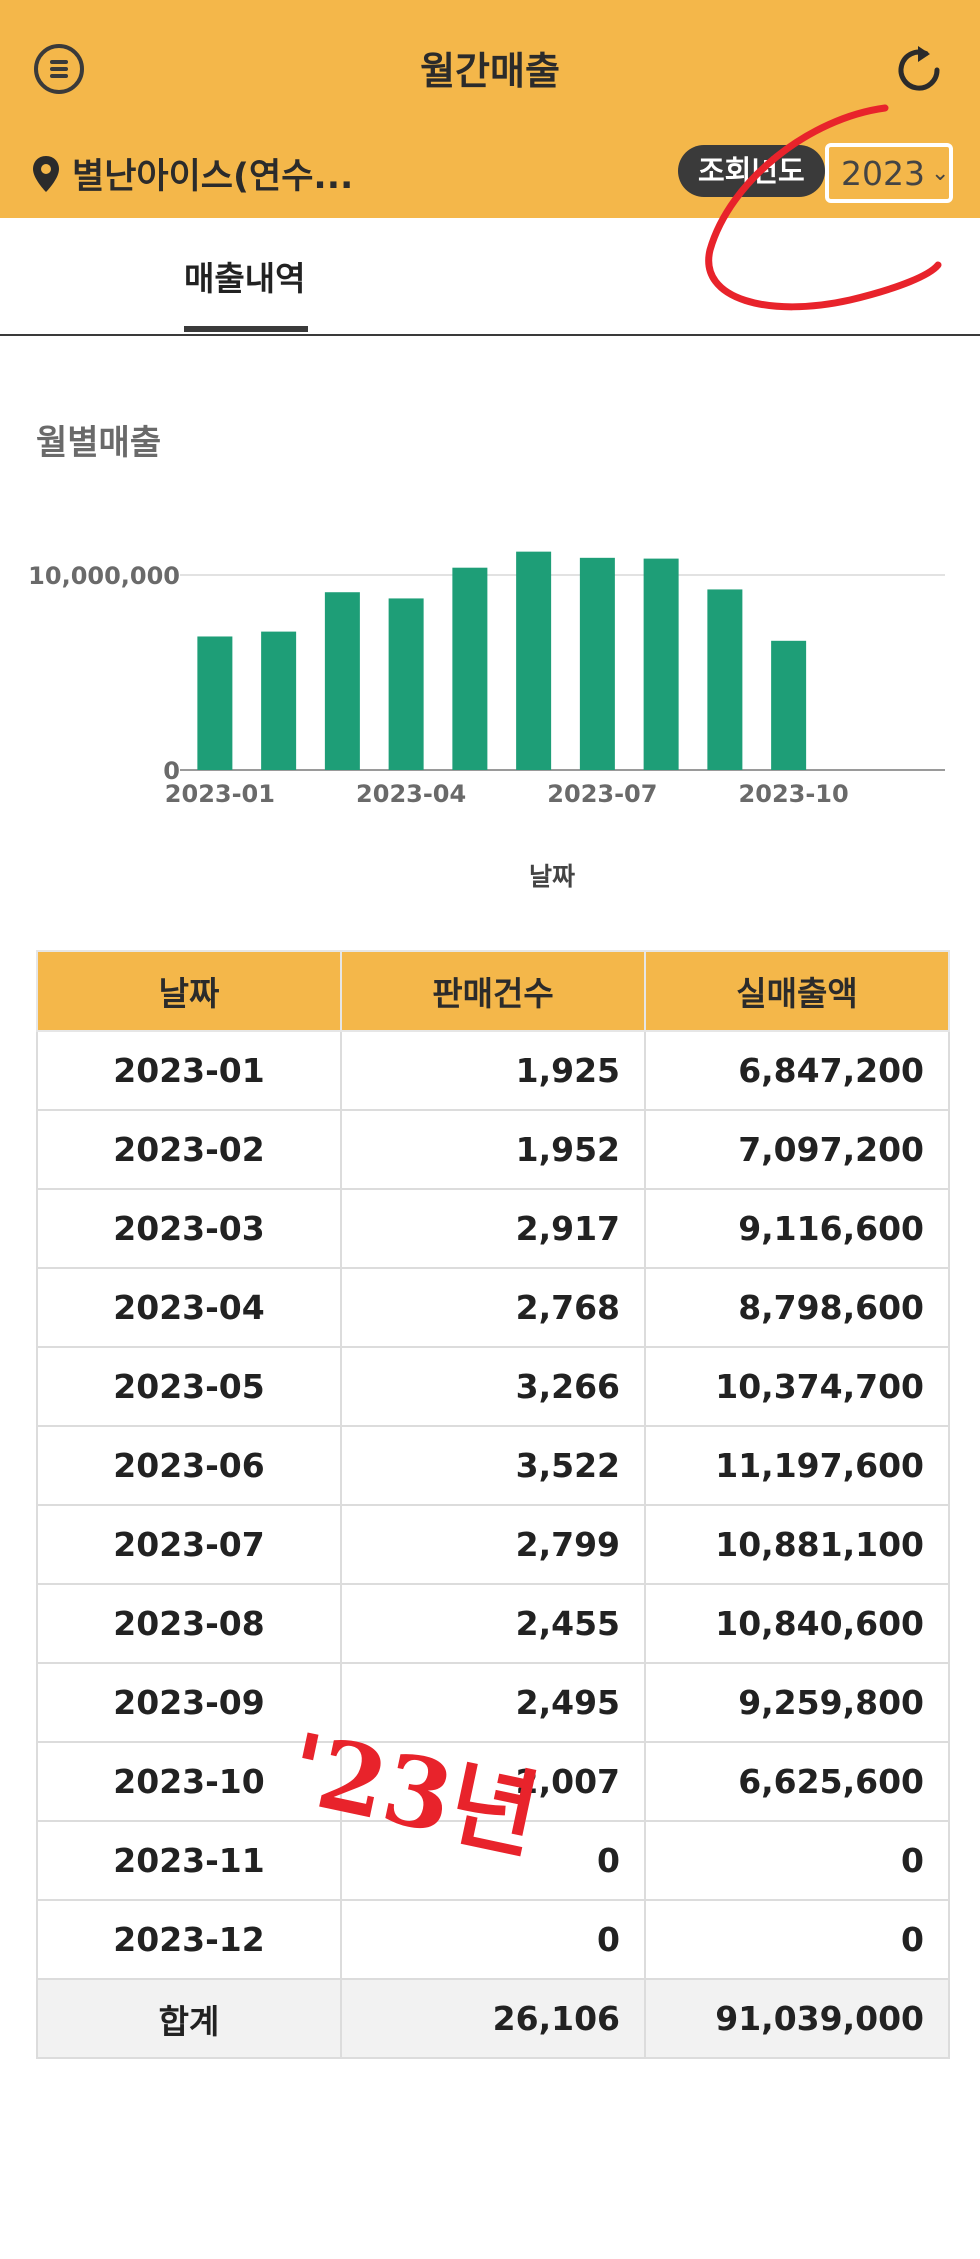  I want to click on cell-sales-count: 2,007, so click(493, 1781).